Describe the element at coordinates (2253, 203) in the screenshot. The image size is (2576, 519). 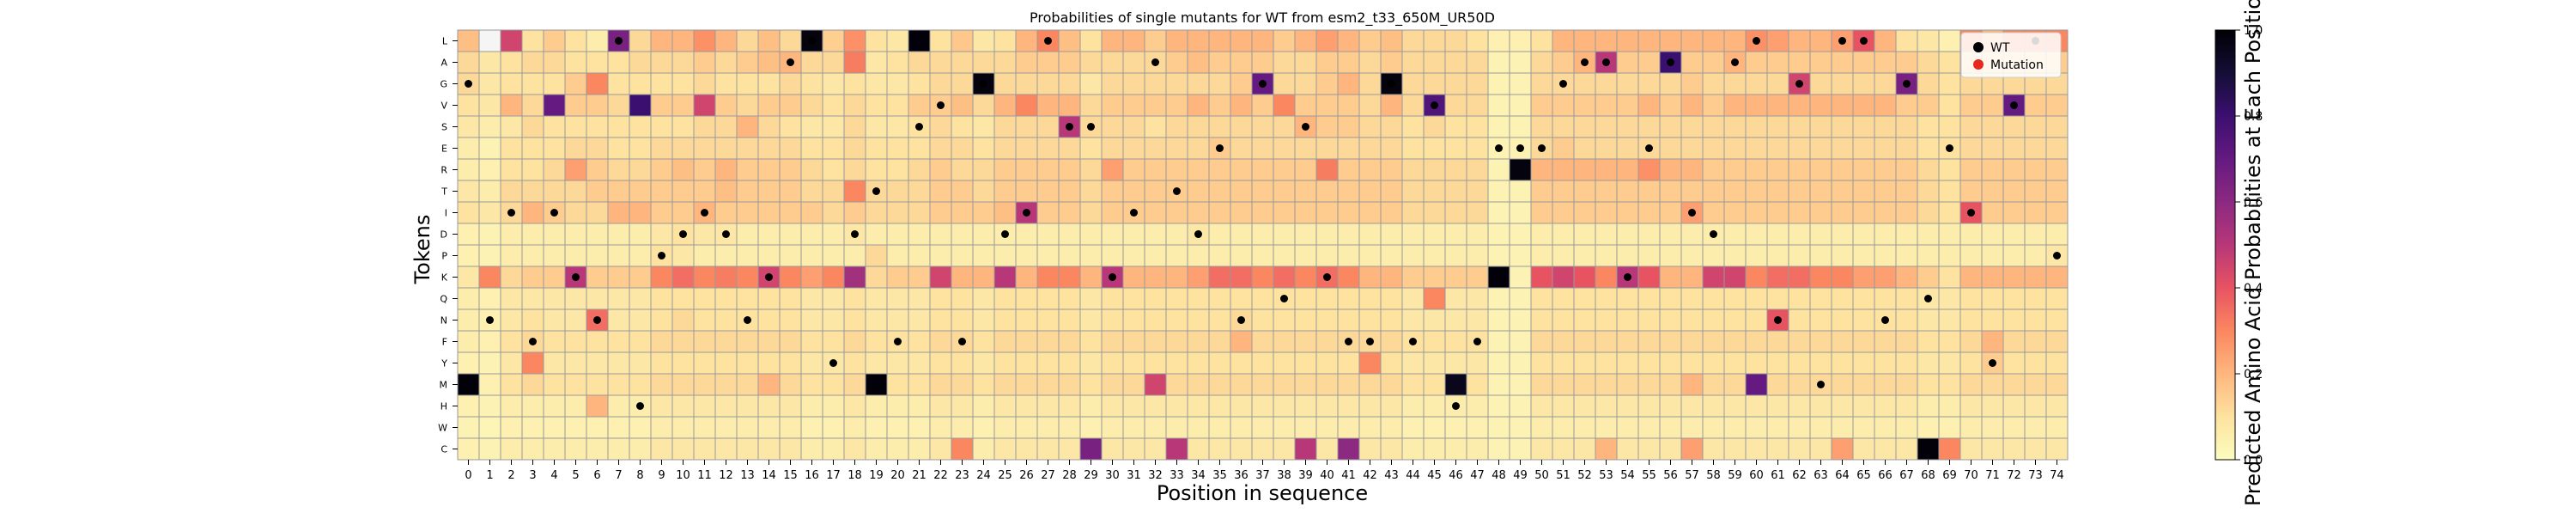
I see `colorbar-tick-label: 0.6` at that location.